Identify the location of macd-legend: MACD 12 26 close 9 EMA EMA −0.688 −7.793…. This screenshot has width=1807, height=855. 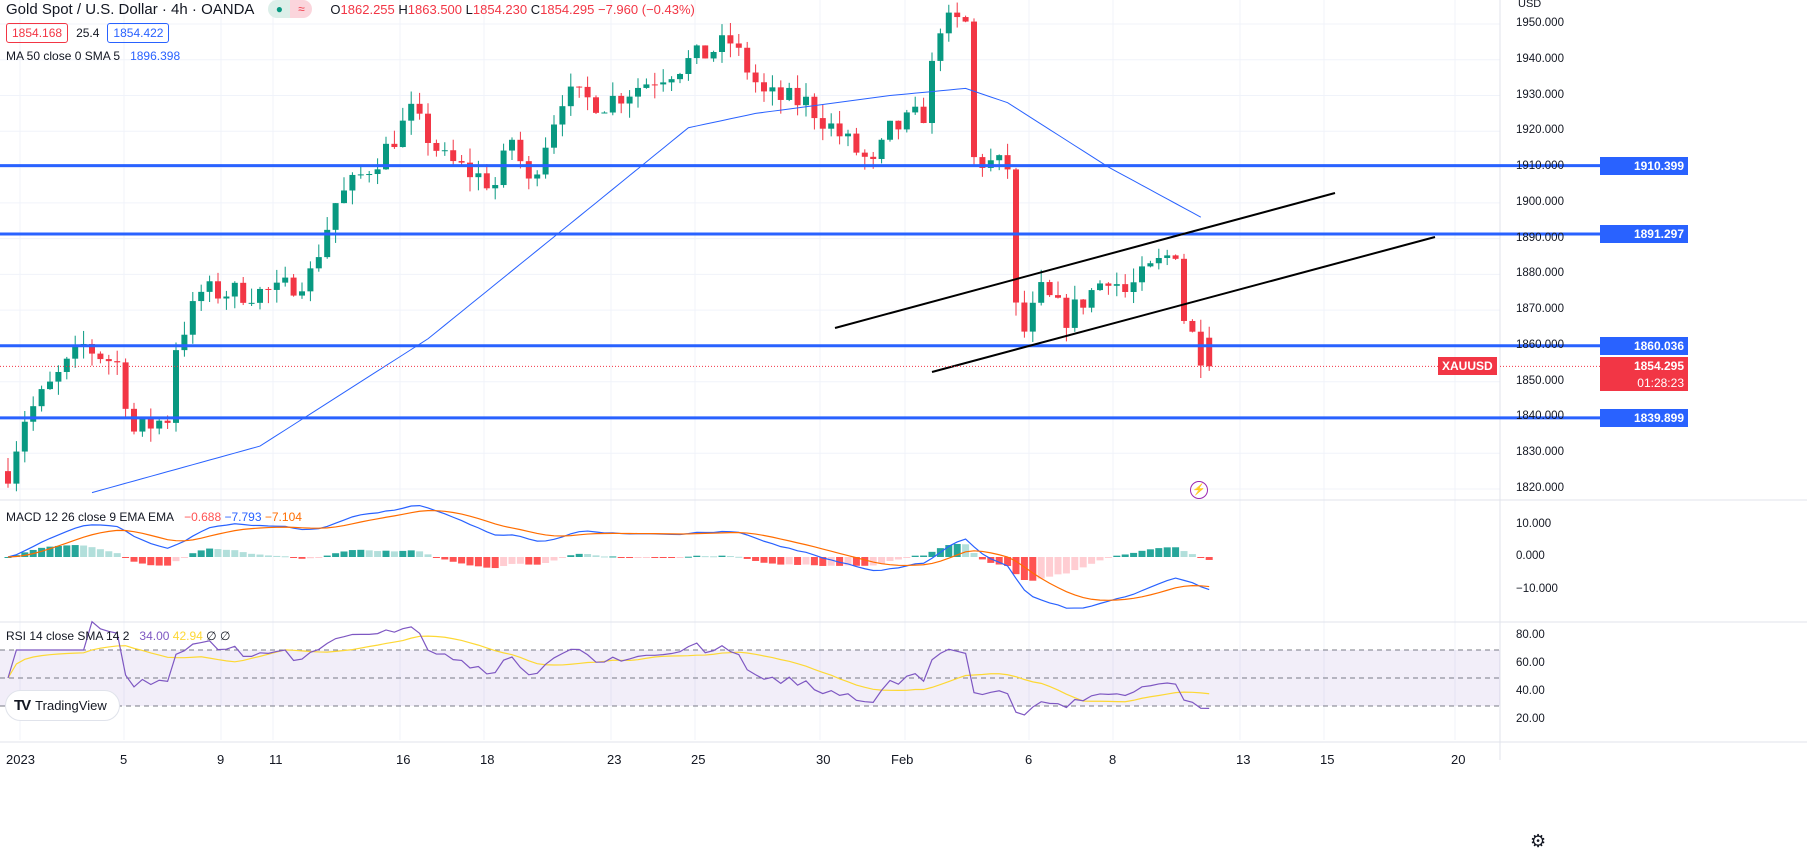
(154, 517).